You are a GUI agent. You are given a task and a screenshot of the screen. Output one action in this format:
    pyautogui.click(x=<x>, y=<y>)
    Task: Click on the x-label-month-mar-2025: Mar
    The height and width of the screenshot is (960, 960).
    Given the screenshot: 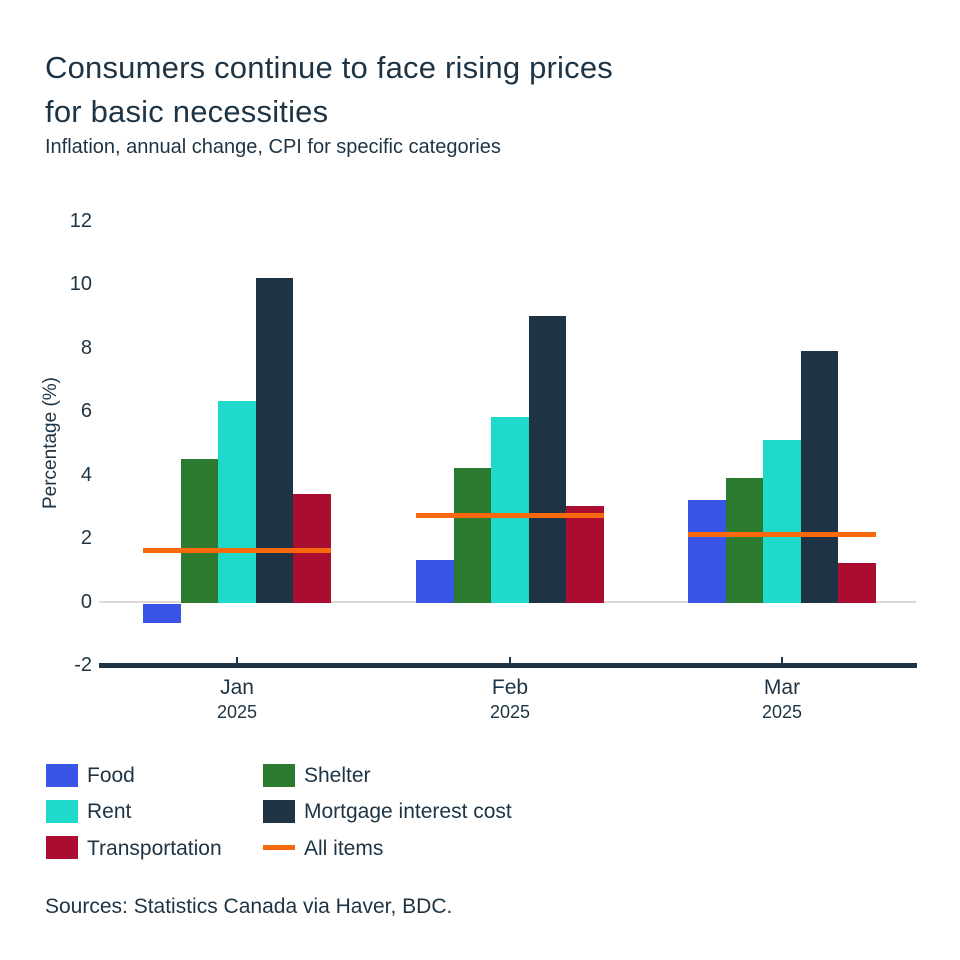 What is the action you would take?
    pyautogui.click(x=782, y=687)
    